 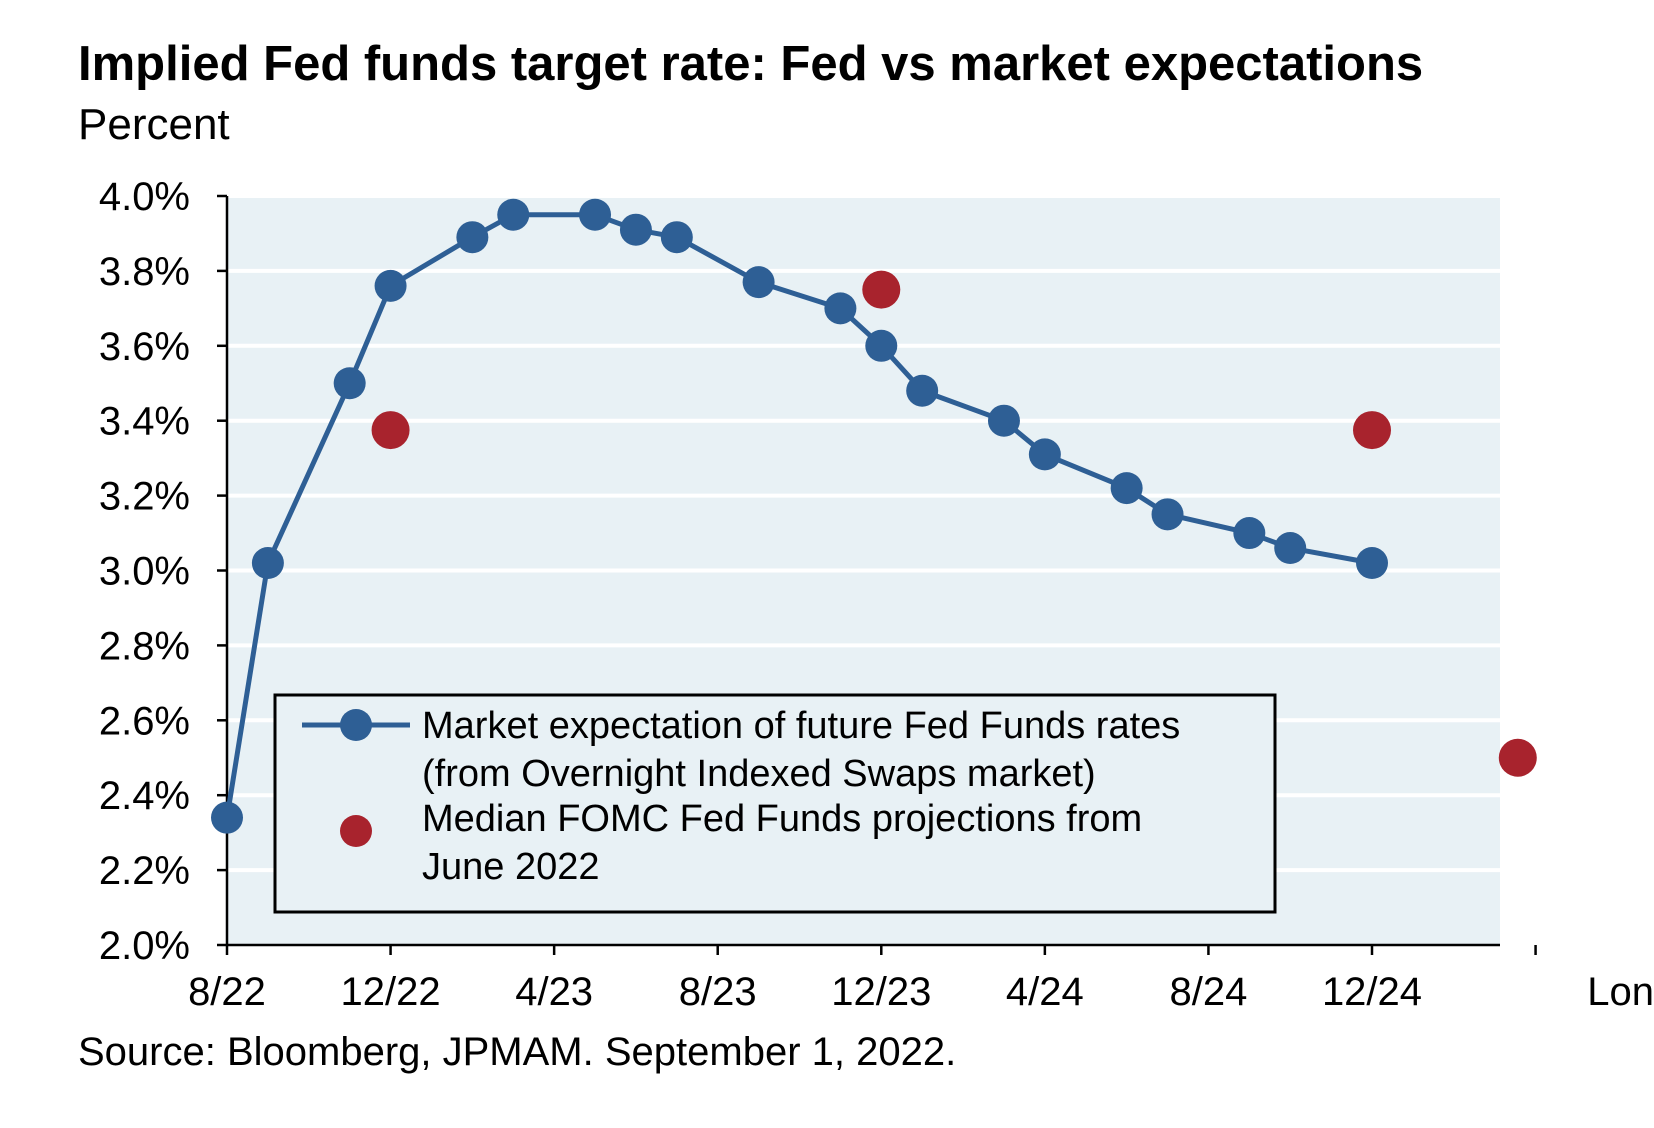 What do you see at coordinates (144, 347) in the screenshot?
I see `y-tick-label: 3.6%` at bounding box center [144, 347].